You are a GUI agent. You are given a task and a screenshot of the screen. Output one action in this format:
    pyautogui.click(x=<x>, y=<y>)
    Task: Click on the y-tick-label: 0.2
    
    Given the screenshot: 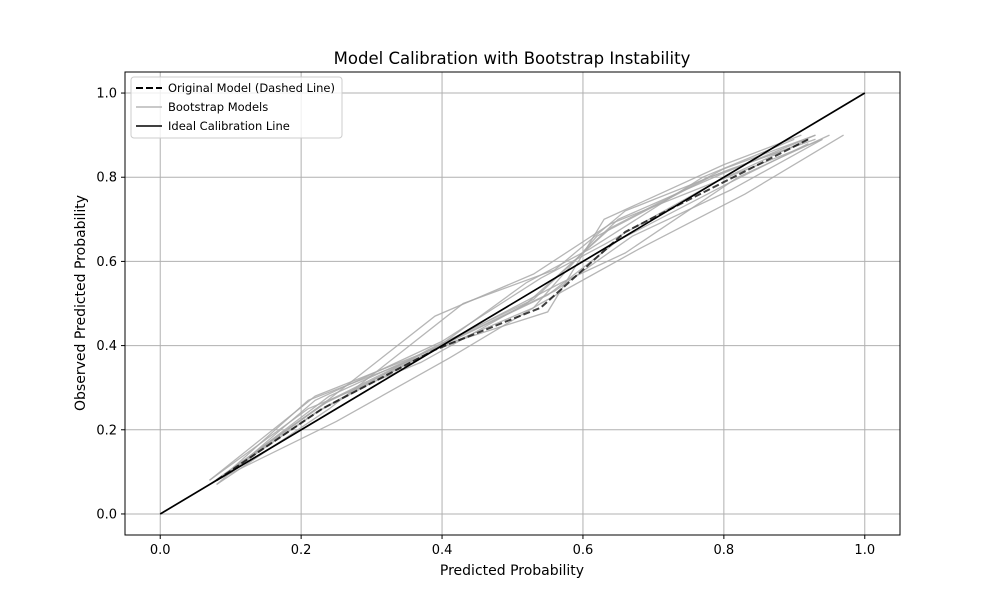 What is the action you would take?
    pyautogui.click(x=106, y=430)
    